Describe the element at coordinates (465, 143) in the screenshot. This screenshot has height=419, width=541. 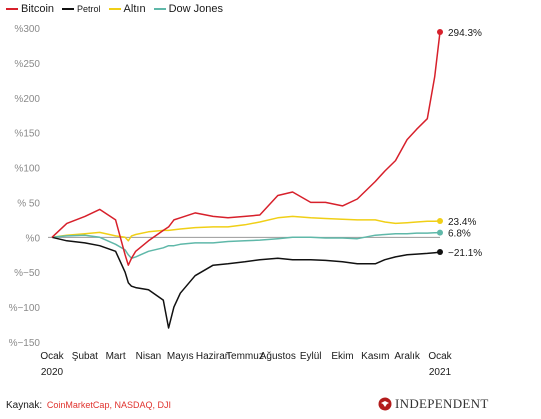
I see `end-value-labels: 23.4%6.8% −21.1% 294.3%` at that location.